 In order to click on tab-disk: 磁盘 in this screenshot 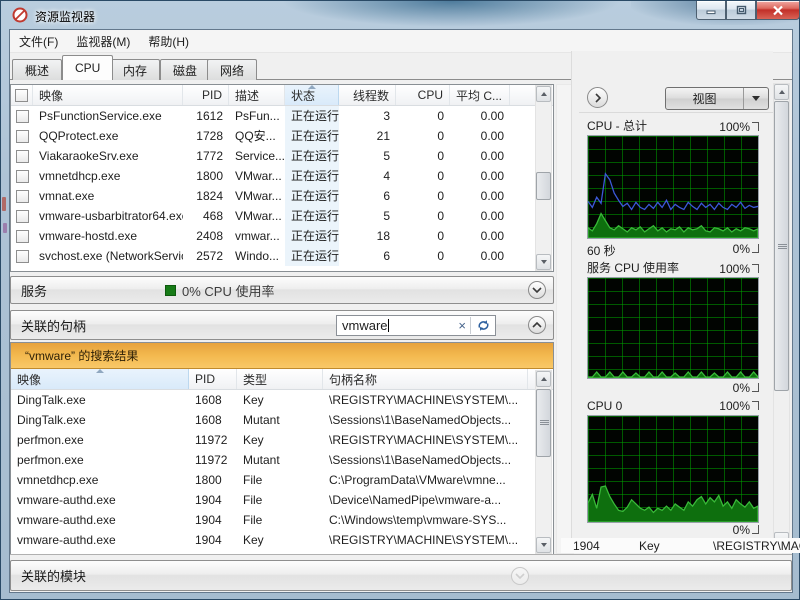, I will do `click(185, 69)`.